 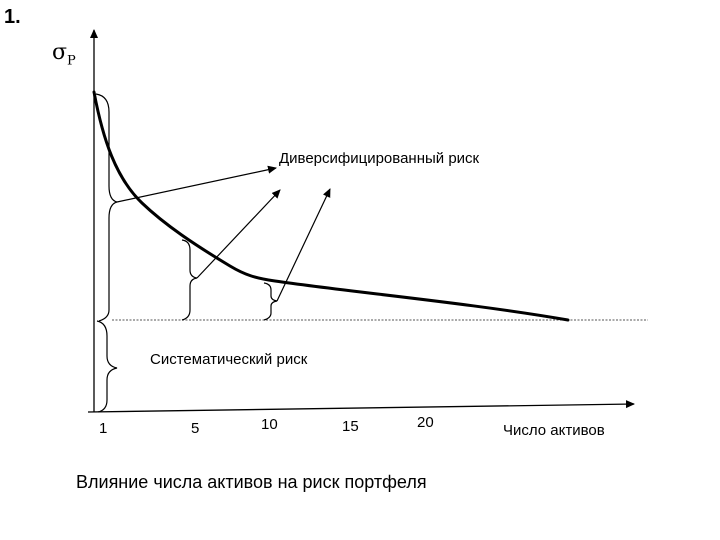 What do you see at coordinates (379, 158) in the screenshot?
I see `diversified-risk-label: Диверсифицированный риск` at bounding box center [379, 158].